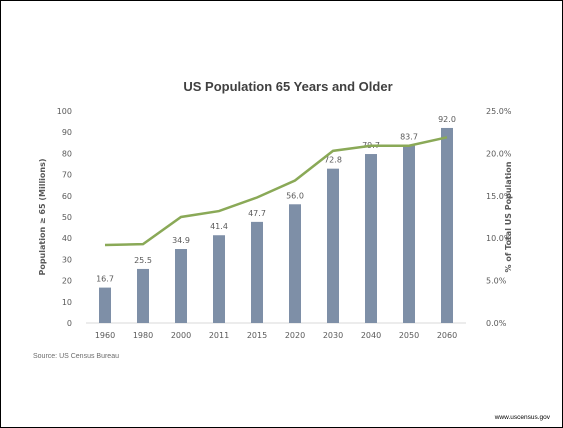 This screenshot has width=563, height=428. I want to click on bar-data-label: 56.0, so click(295, 195).